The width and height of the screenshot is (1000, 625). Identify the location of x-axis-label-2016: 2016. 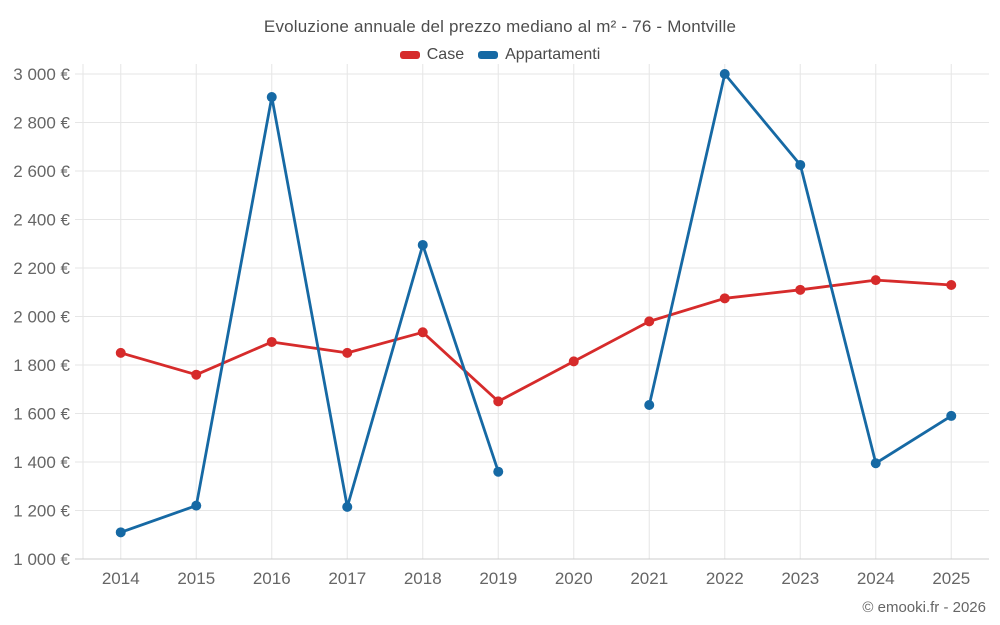
(272, 578).